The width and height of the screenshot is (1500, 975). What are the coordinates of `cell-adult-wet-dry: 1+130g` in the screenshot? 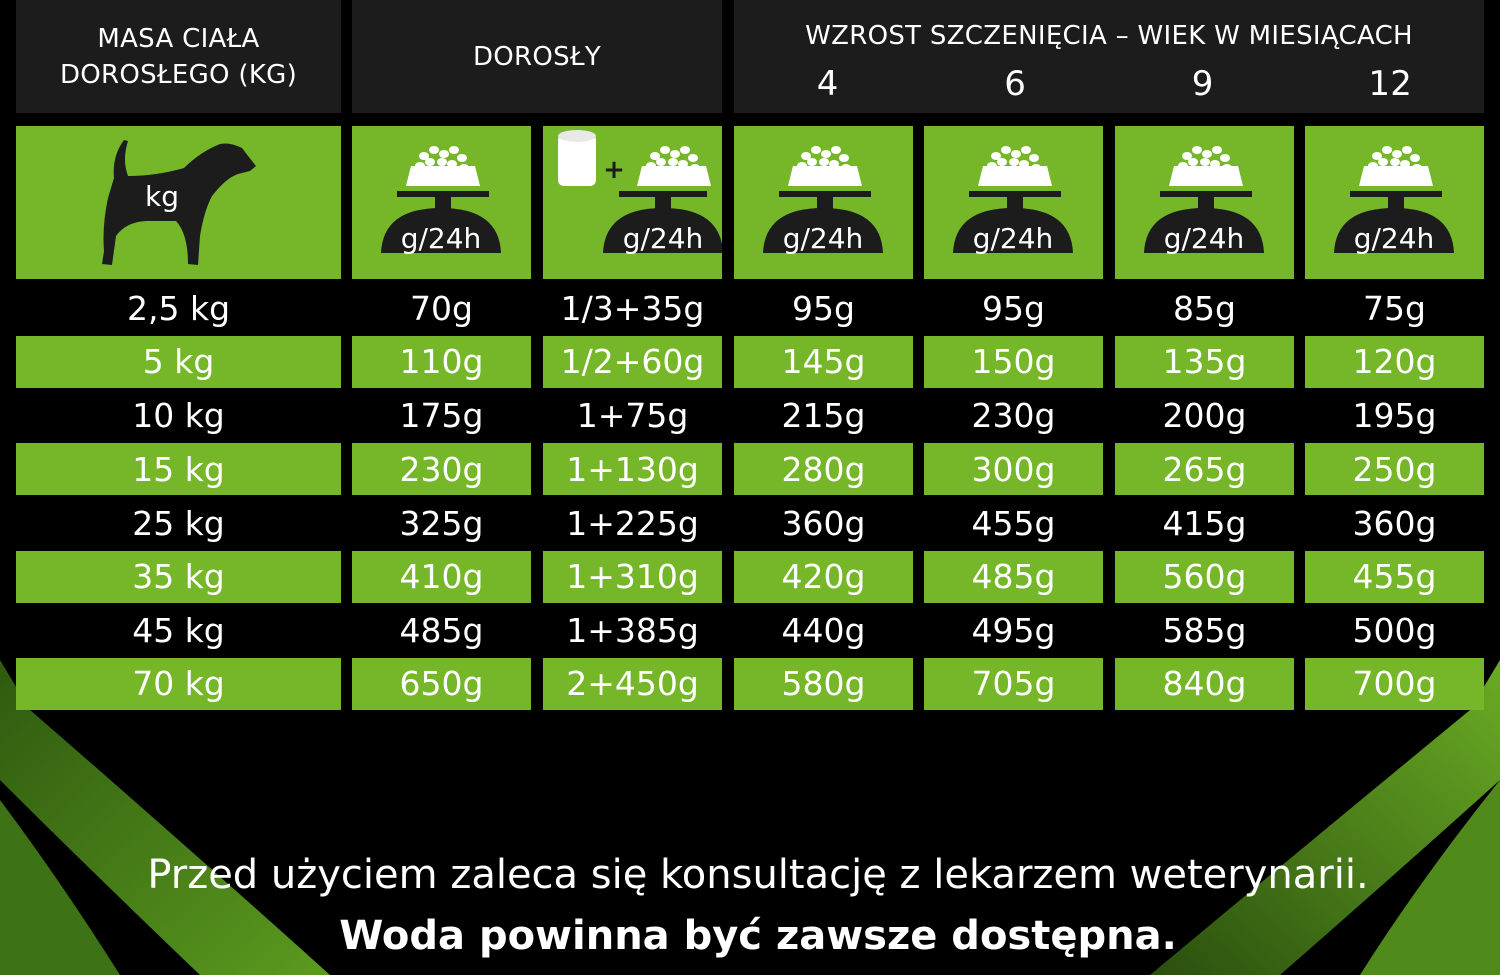 It's located at (632, 469).